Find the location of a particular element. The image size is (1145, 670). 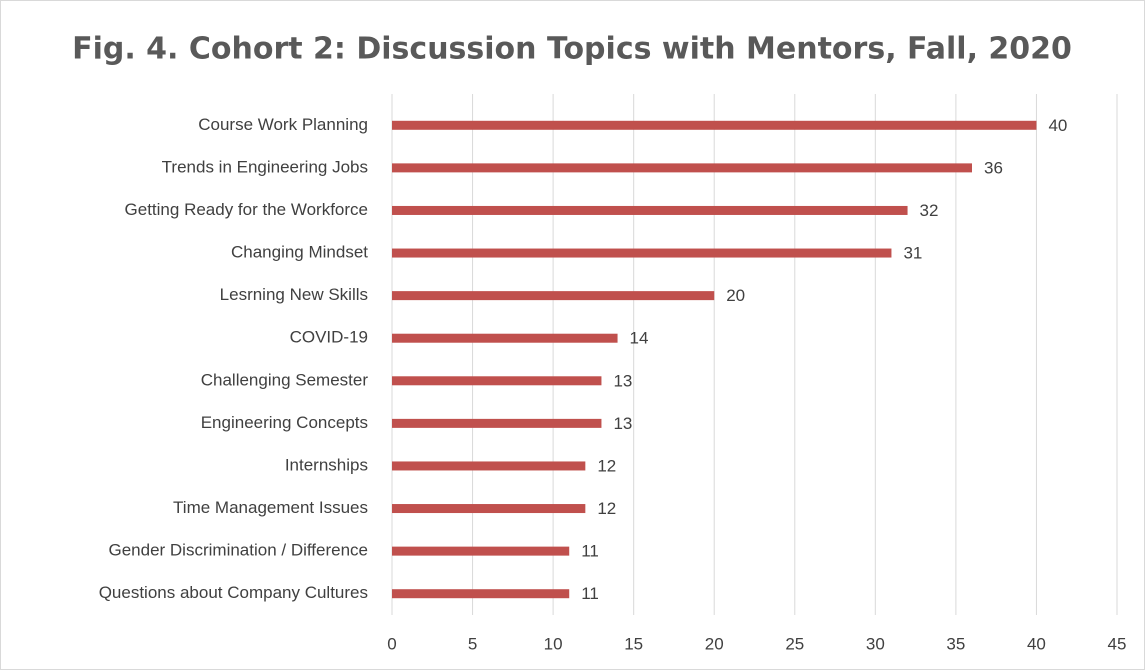

x-tick-label: 40 is located at coordinates (1036, 643).